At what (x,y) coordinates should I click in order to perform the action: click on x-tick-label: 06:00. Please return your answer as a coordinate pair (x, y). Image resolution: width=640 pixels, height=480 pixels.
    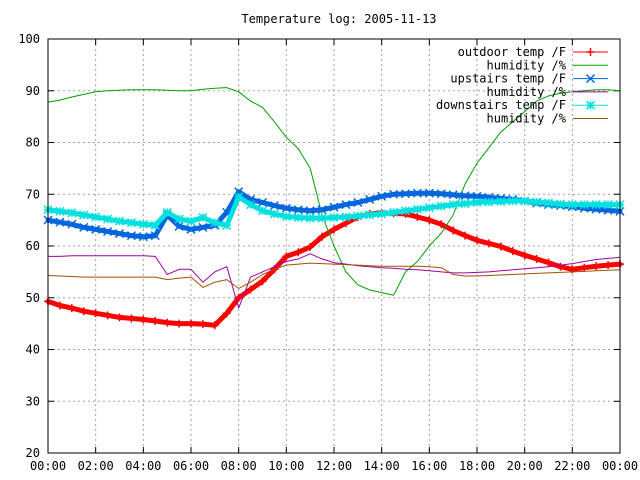
    Looking at the image, I should click on (191, 466).